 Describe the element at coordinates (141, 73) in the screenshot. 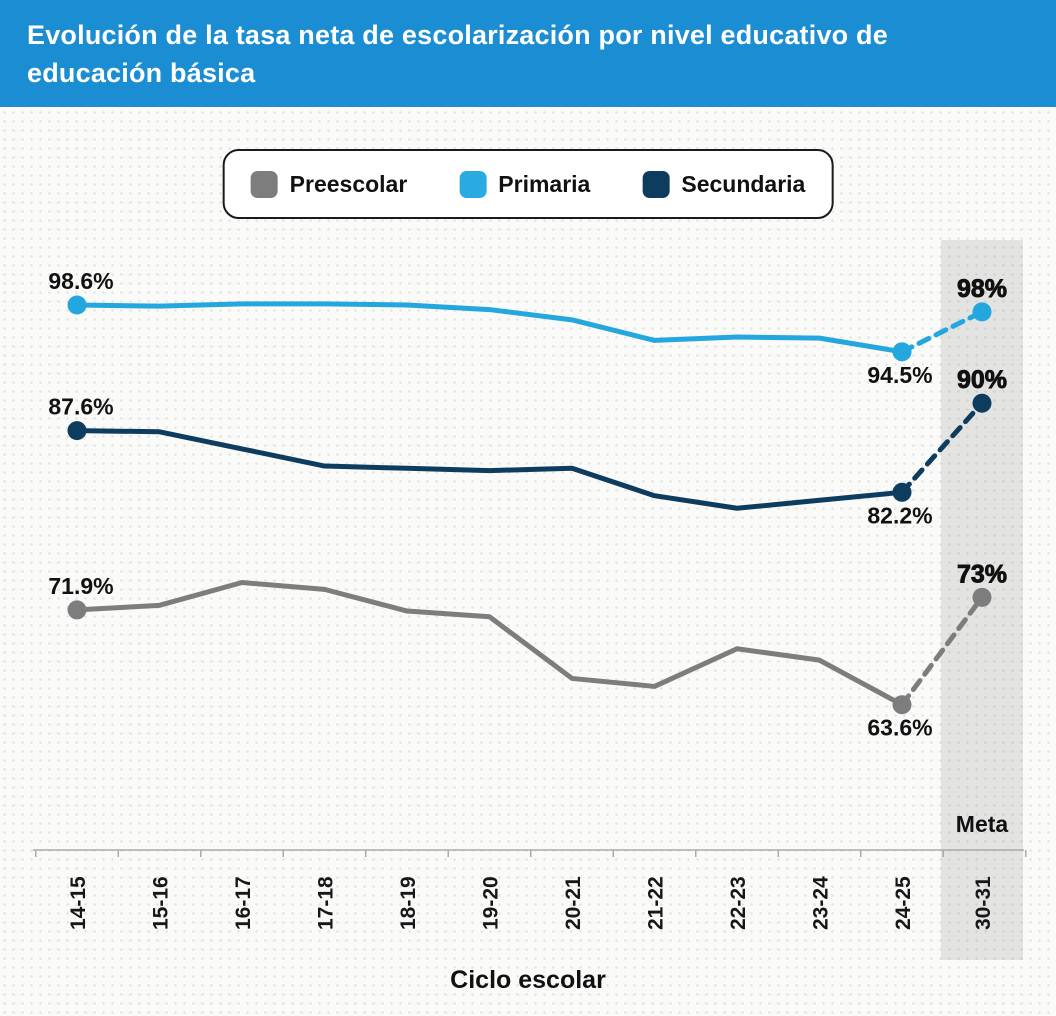

I see `page-title-line2: educación básica` at that location.